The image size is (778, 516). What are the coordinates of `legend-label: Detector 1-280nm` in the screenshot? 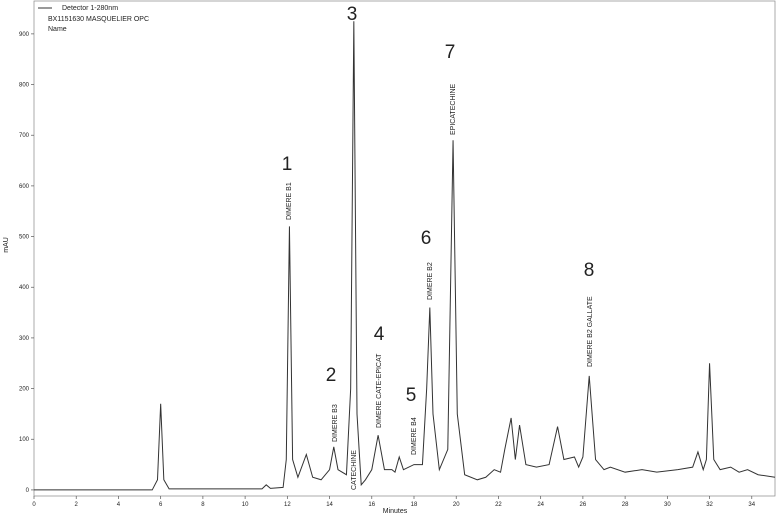 It's located at (90, 8).